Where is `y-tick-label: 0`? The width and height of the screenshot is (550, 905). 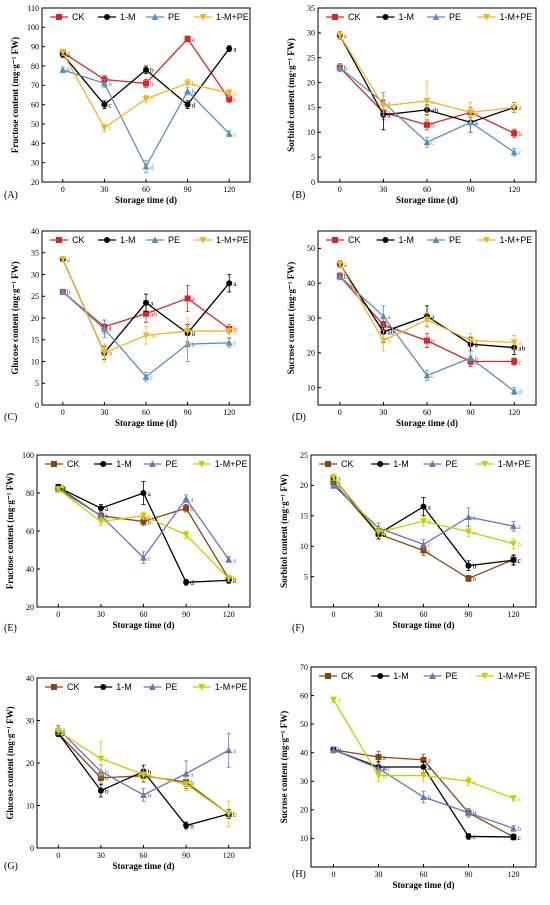
y-tick-label: 0 is located at coordinates (32, 848).